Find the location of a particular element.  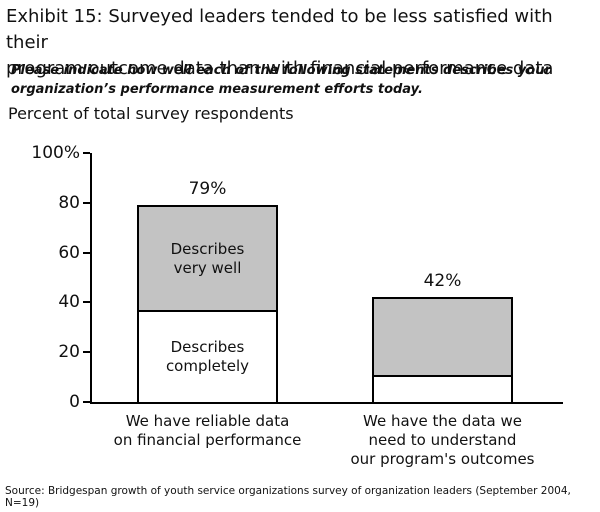

bar-segment-describes-completely is located at coordinates (442, 388).